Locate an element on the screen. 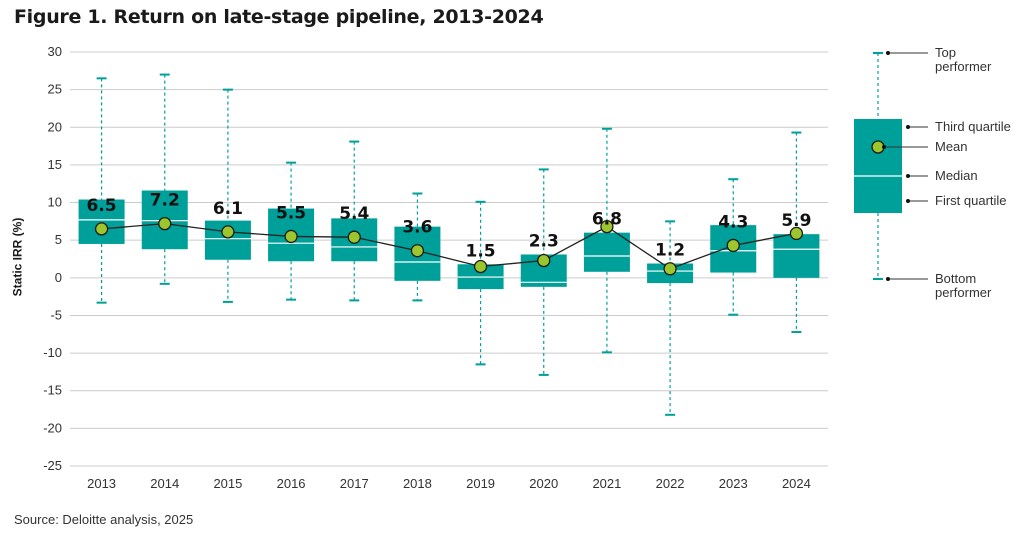  x-tick-label: 2020 is located at coordinates (543, 483).